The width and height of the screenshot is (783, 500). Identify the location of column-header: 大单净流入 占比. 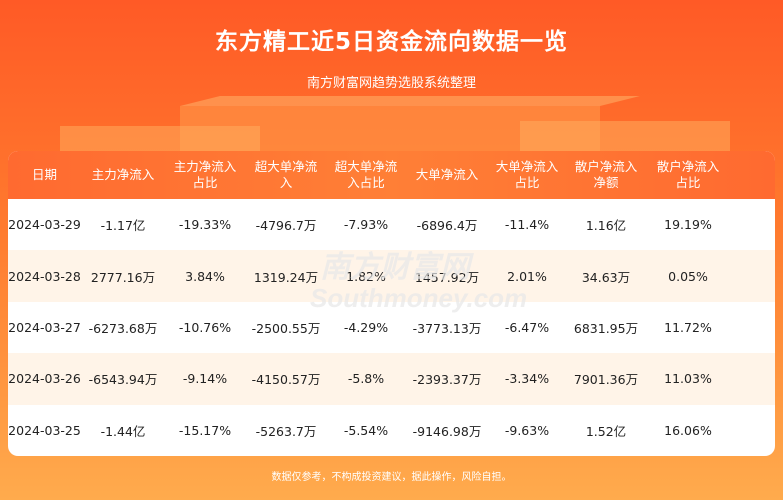
(527, 174).